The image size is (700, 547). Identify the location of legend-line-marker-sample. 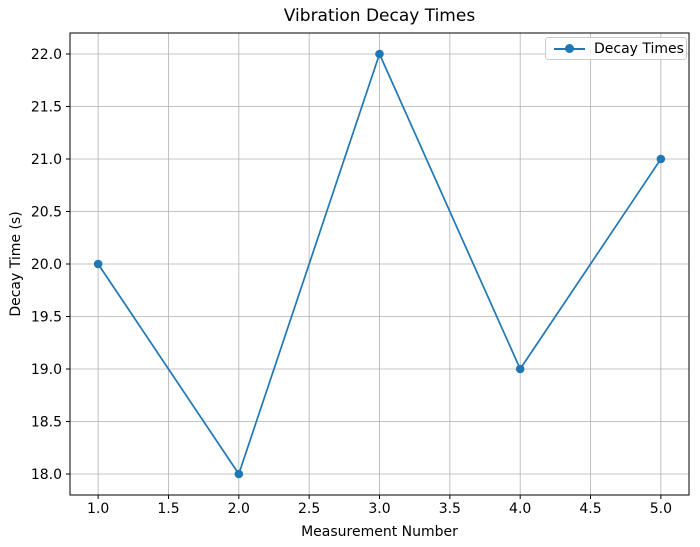
(569, 48).